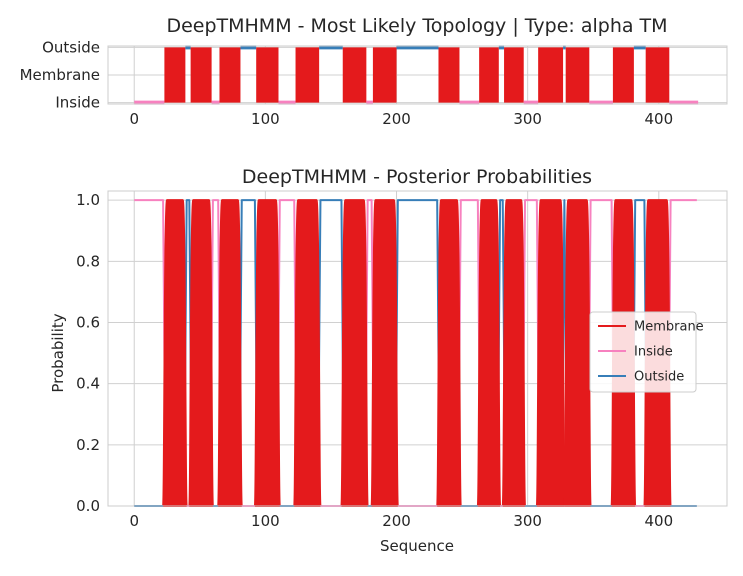  I want to click on posterior-y-axis-label: Probability, so click(58, 352).